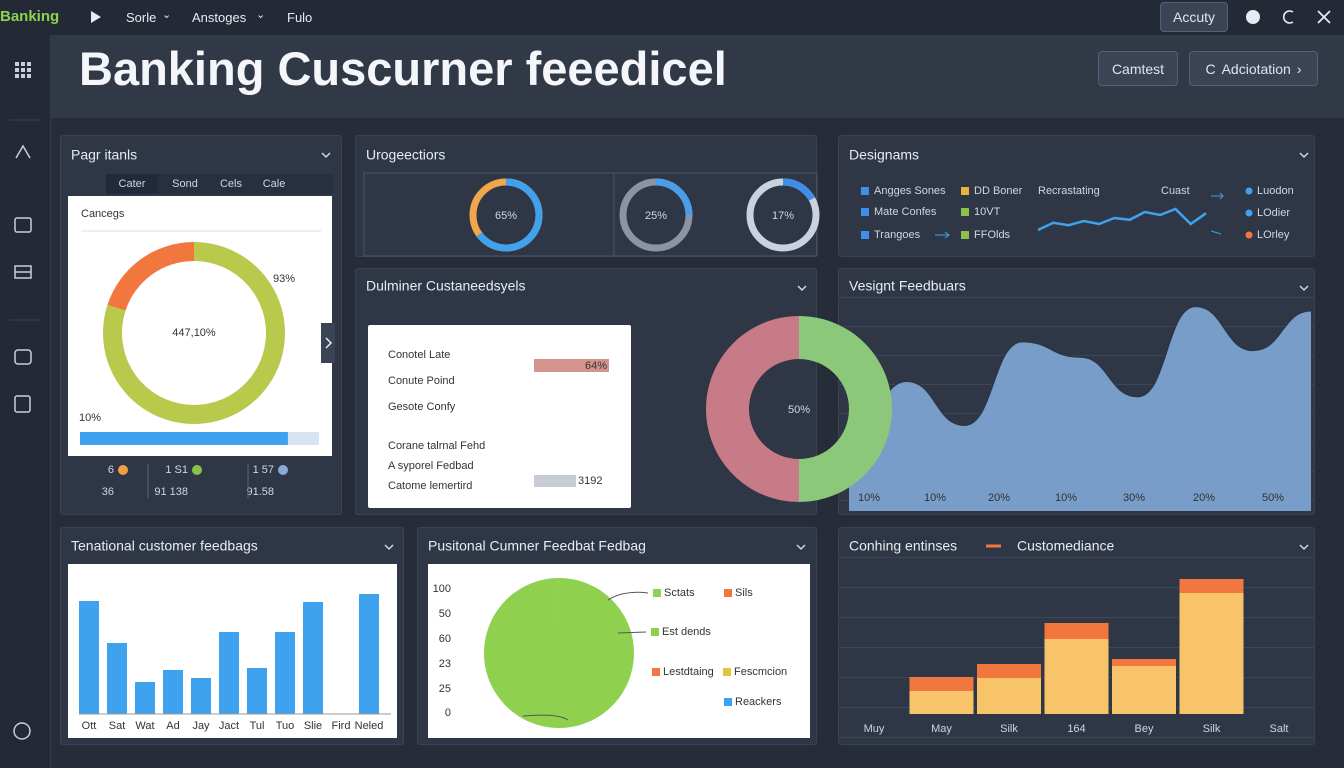 The image size is (1344, 768). I want to click on metric-label: 64%, so click(596, 366).